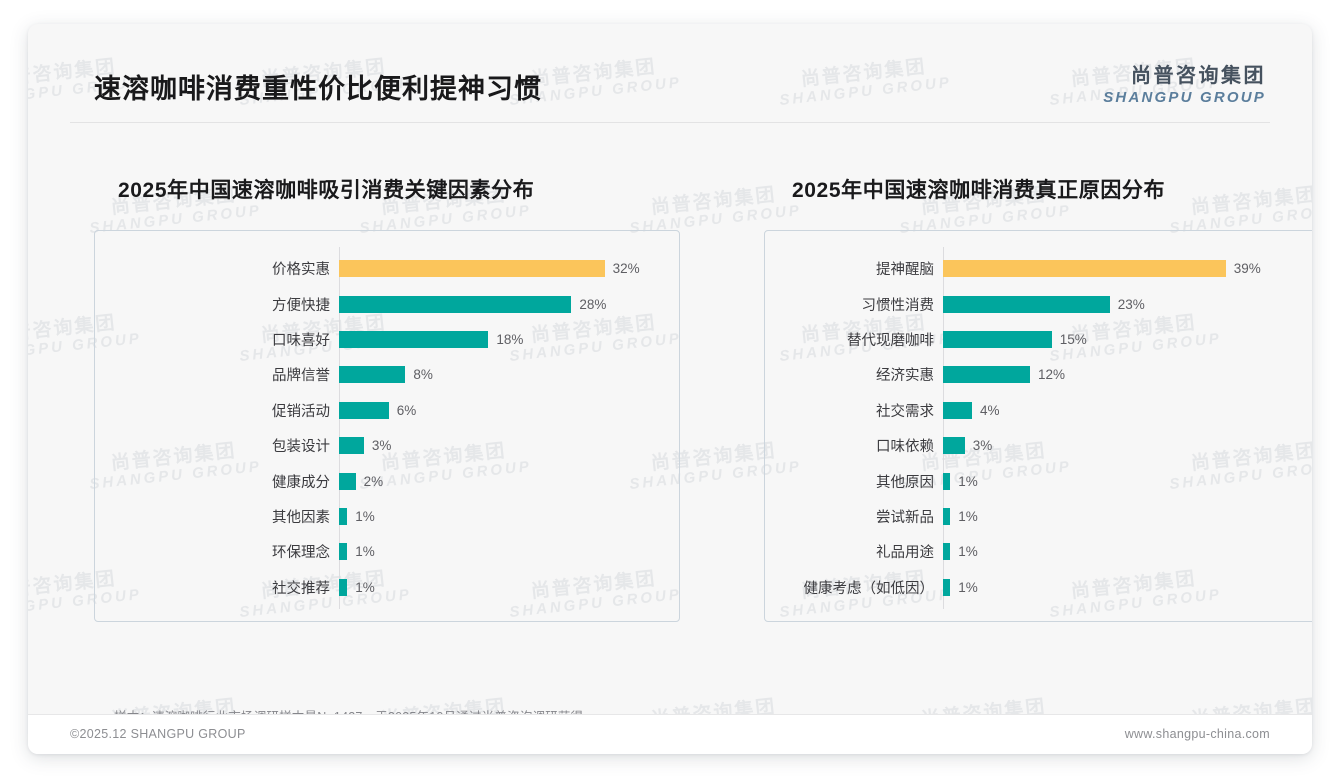  What do you see at coordinates (301, 517) in the screenshot?
I see `bar-category-label: 其他因素` at bounding box center [301, 517].